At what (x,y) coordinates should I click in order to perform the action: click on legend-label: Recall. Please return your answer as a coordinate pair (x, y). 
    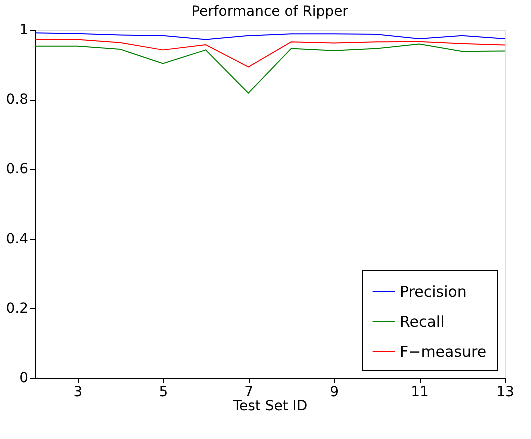
    Looking at the image, I should click on (422, 322).